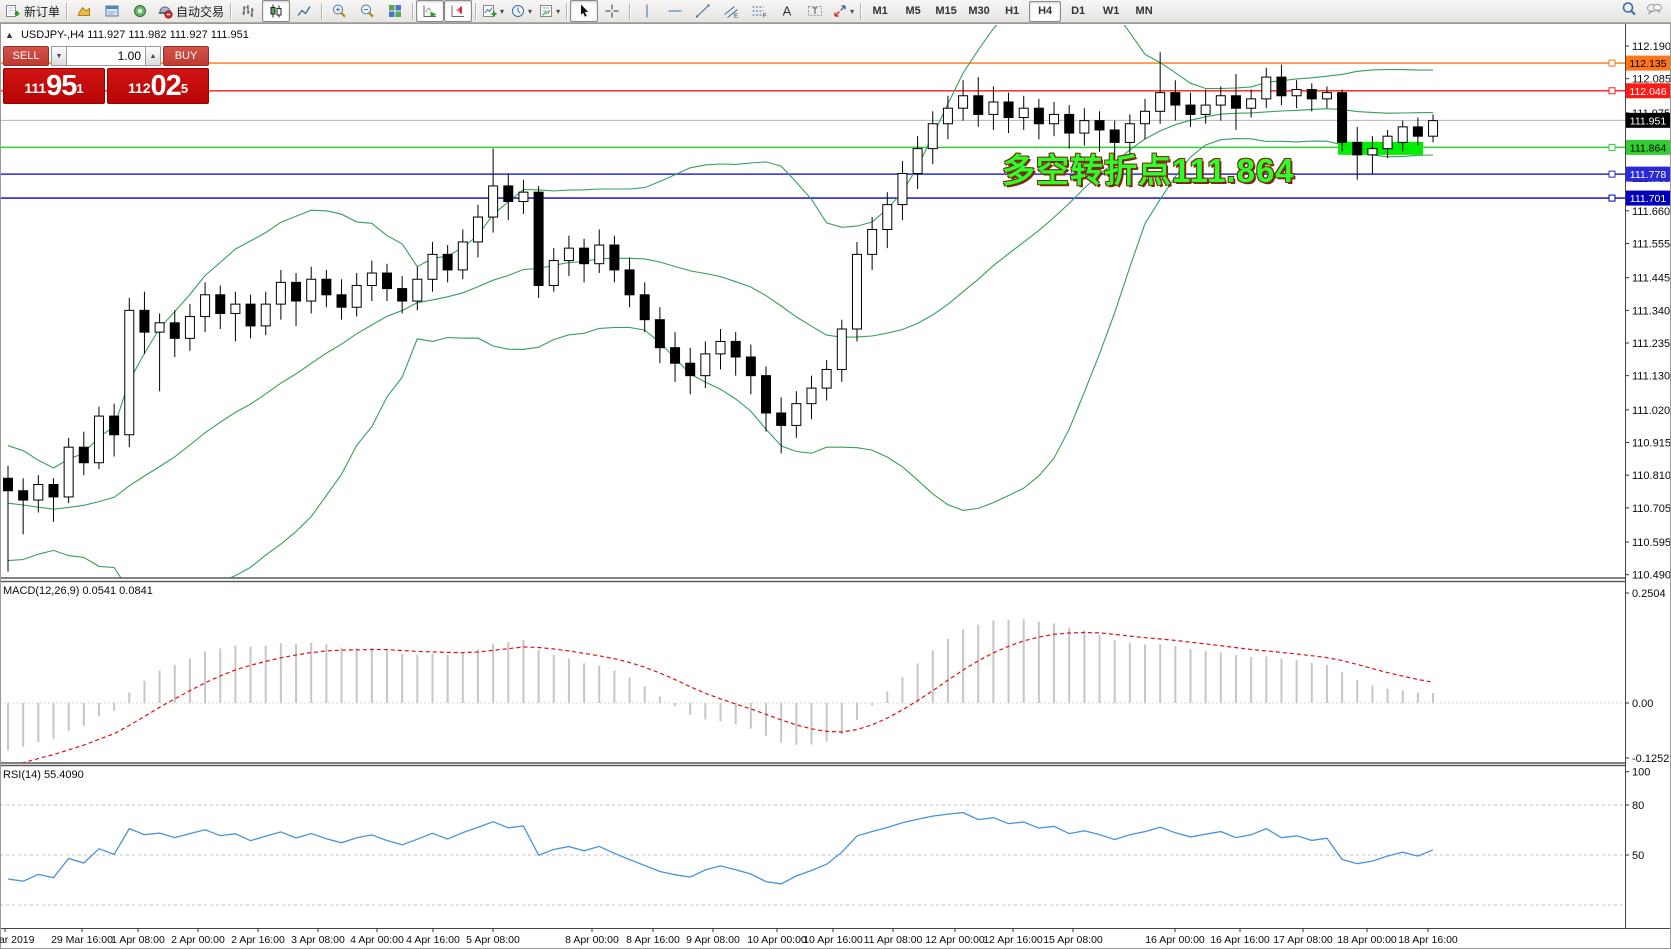  I want to click on svg-text: 111.701, so click(1648, 199).